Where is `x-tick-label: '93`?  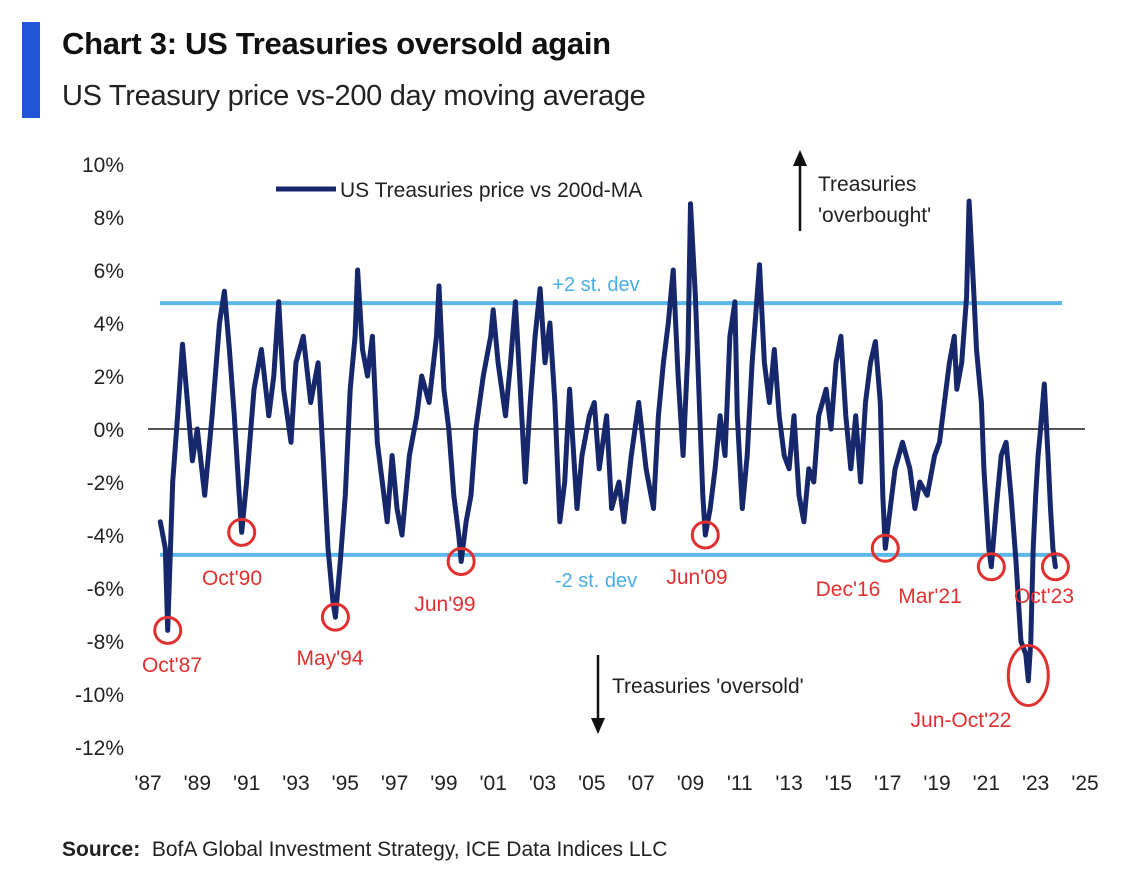
x-tick-label: '93 is located at coordinates (295, 783).